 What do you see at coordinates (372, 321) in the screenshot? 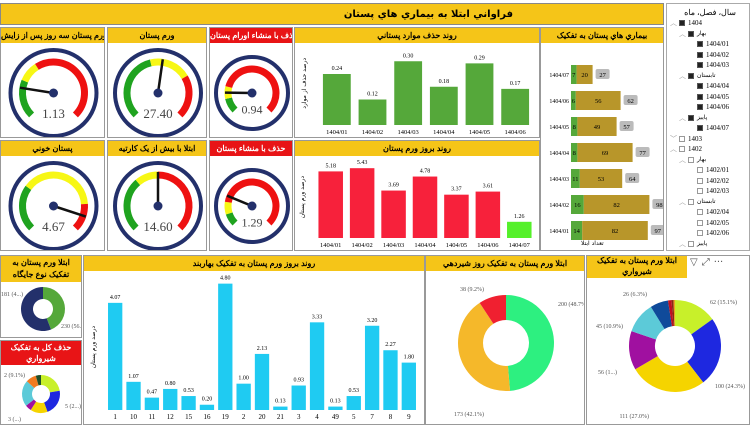
I see `data-label: 3.20` at bounding box center [372, 321].